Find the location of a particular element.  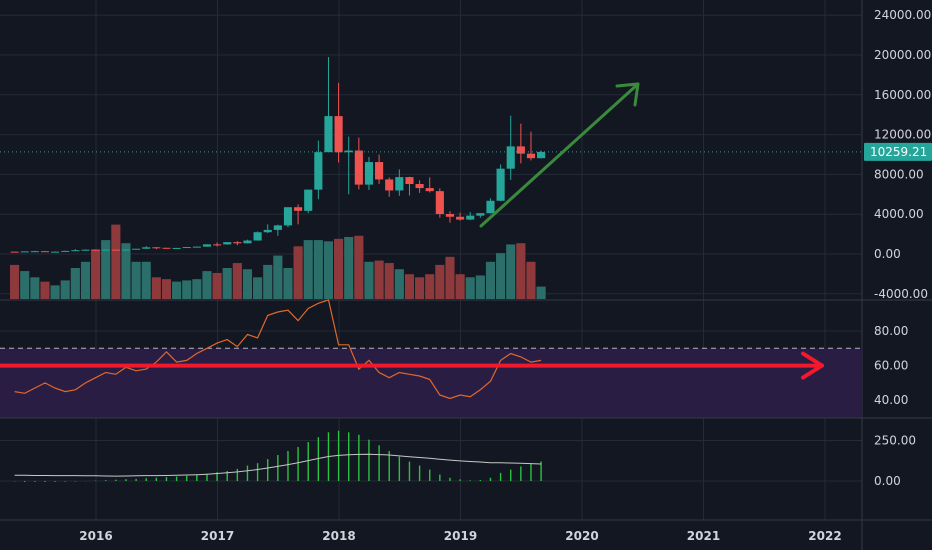

volume-bars is located at coordinates (278, 261).